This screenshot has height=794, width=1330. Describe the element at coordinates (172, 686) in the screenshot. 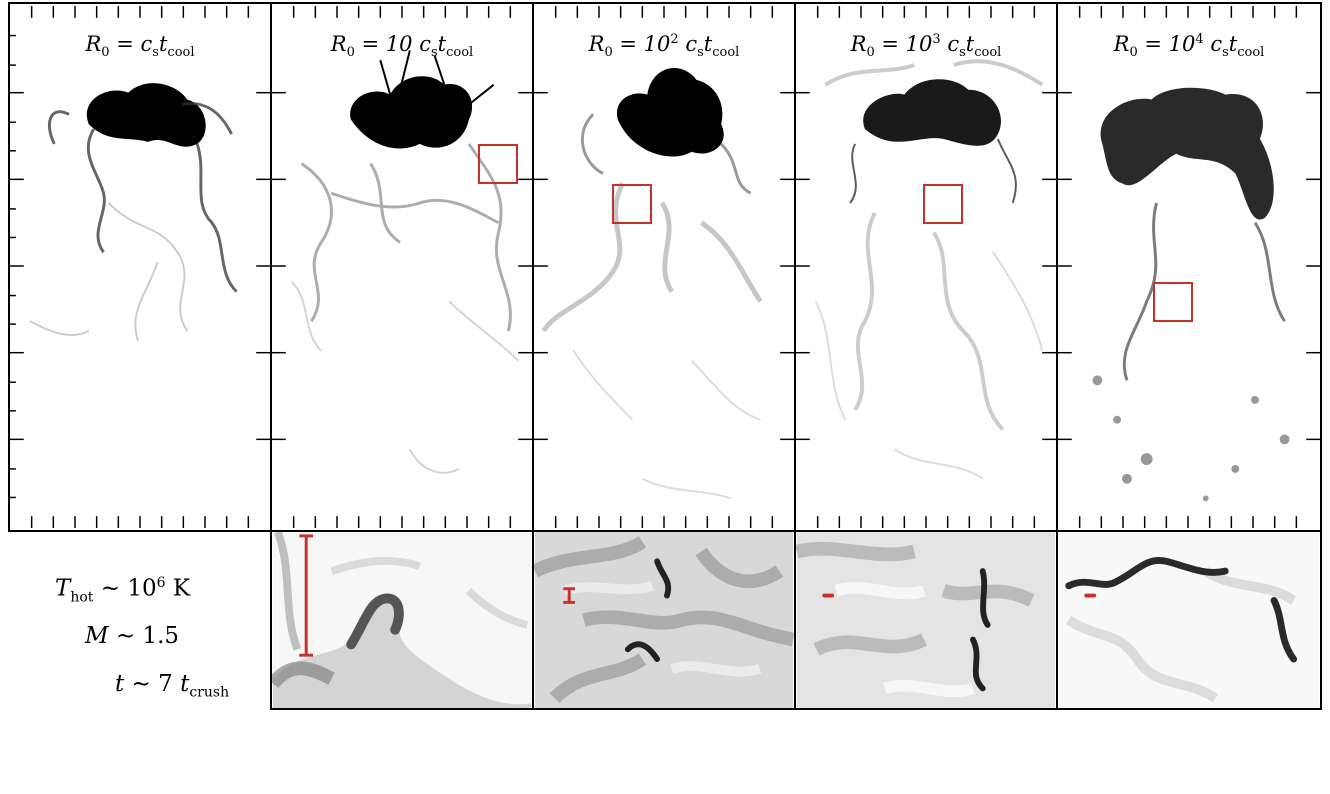

I see `time-label: t ∼ 7 tcrush` at that location.